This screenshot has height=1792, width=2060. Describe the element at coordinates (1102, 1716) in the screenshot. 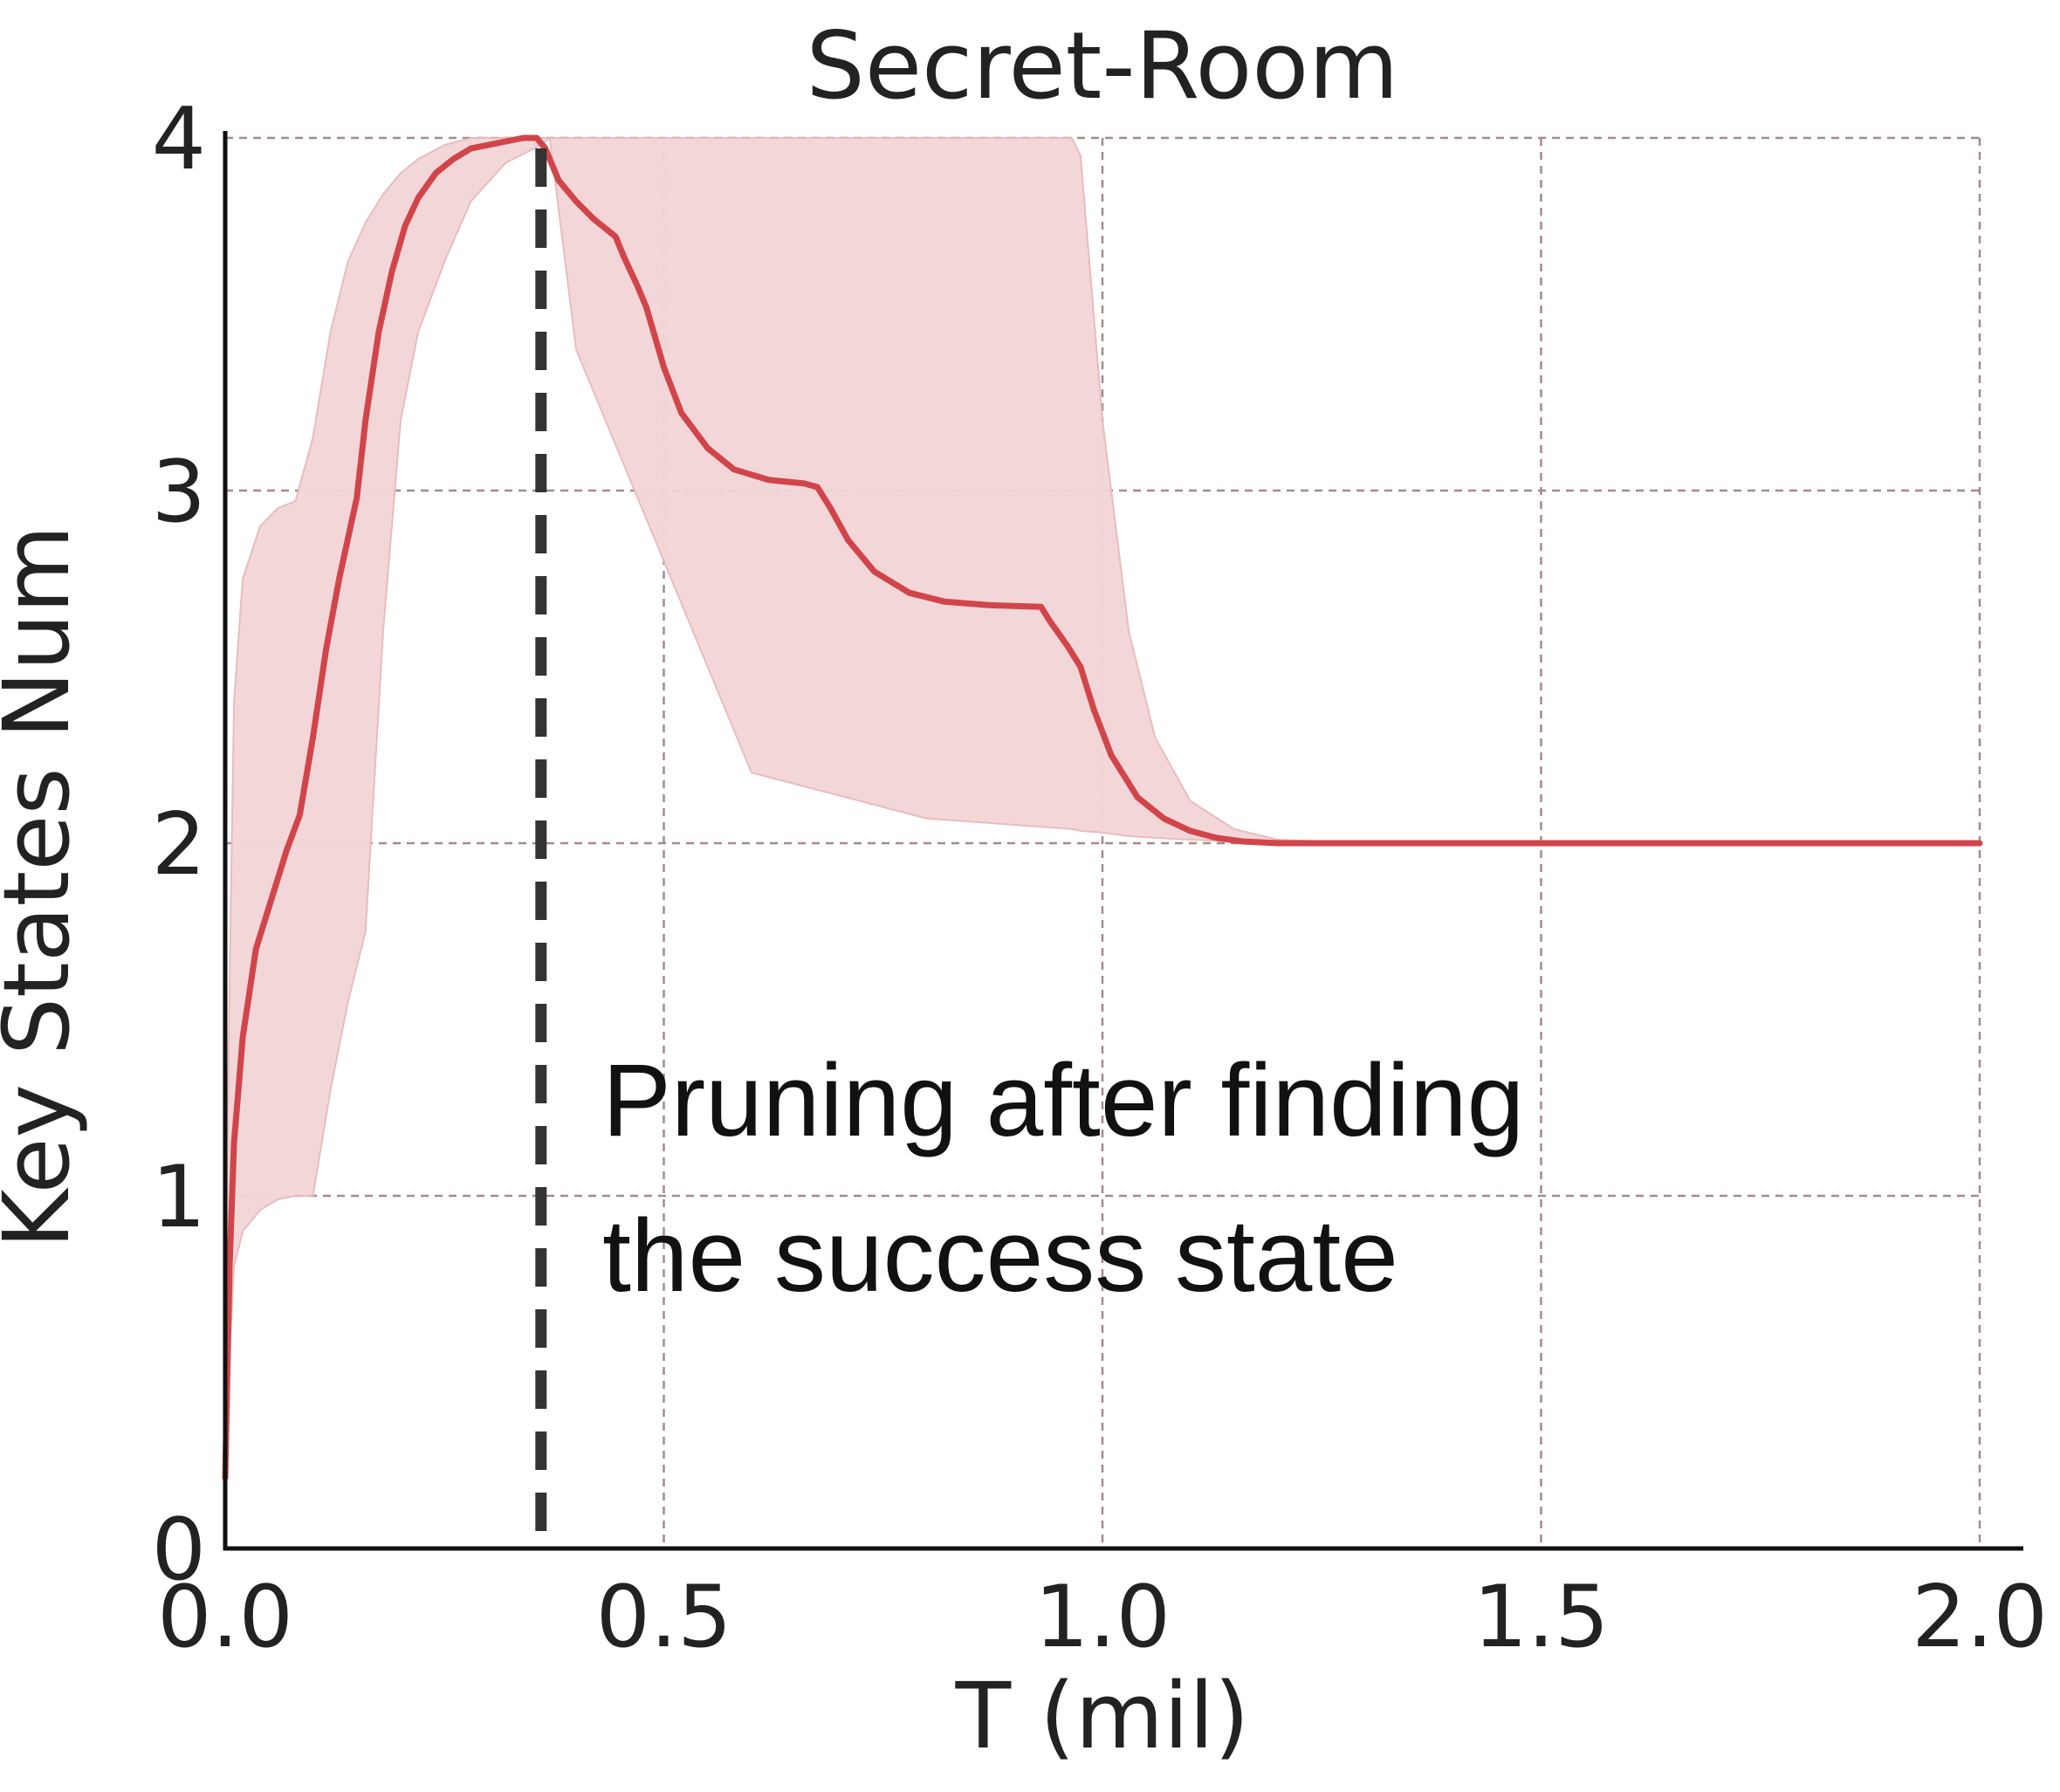

I see `x-axis-label: T (mil)` at that location.